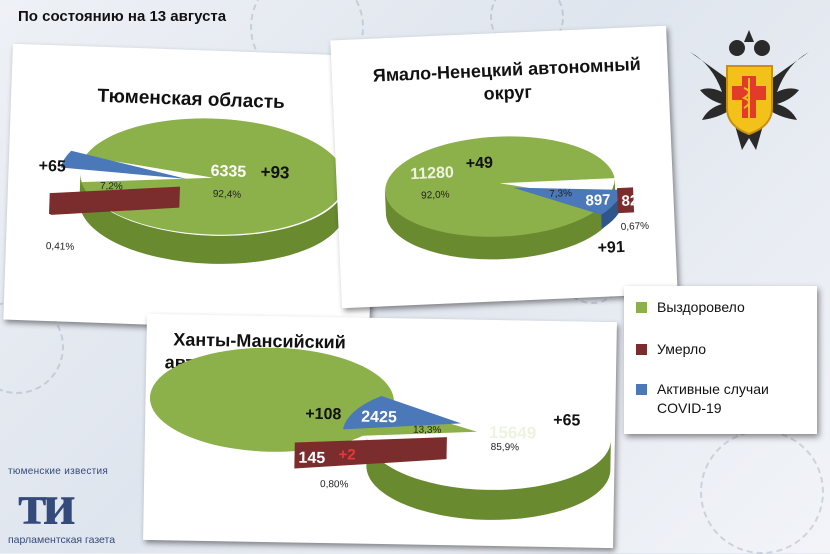 The image size is (830, 554). Describe the element at coordinates (611, 248) in the screenshot. I see `data-label-active-delta: +91` at that location.